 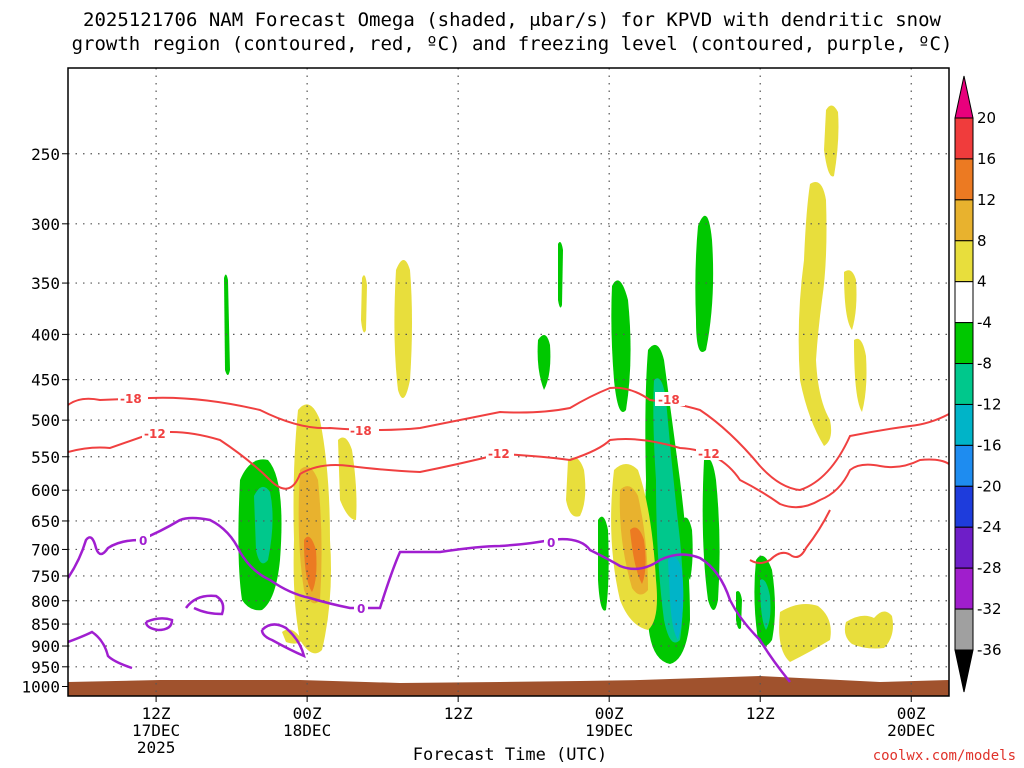 I want to click on y-tick-label: 900, so click(x=45, y=646).